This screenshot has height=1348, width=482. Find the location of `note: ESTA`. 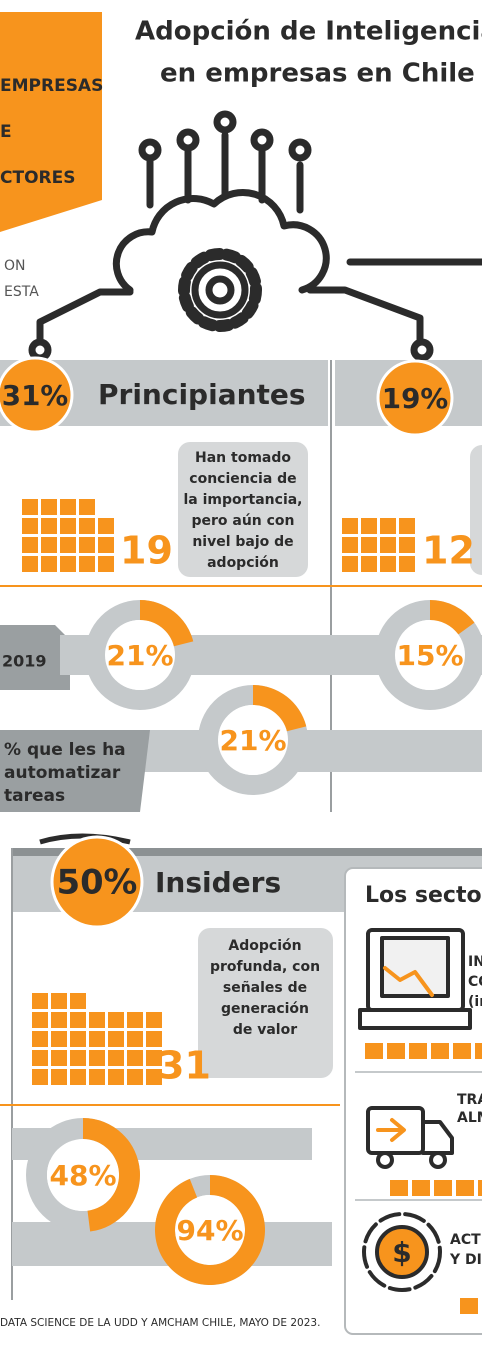

note: ESTA is located at coordinates (21, 292).